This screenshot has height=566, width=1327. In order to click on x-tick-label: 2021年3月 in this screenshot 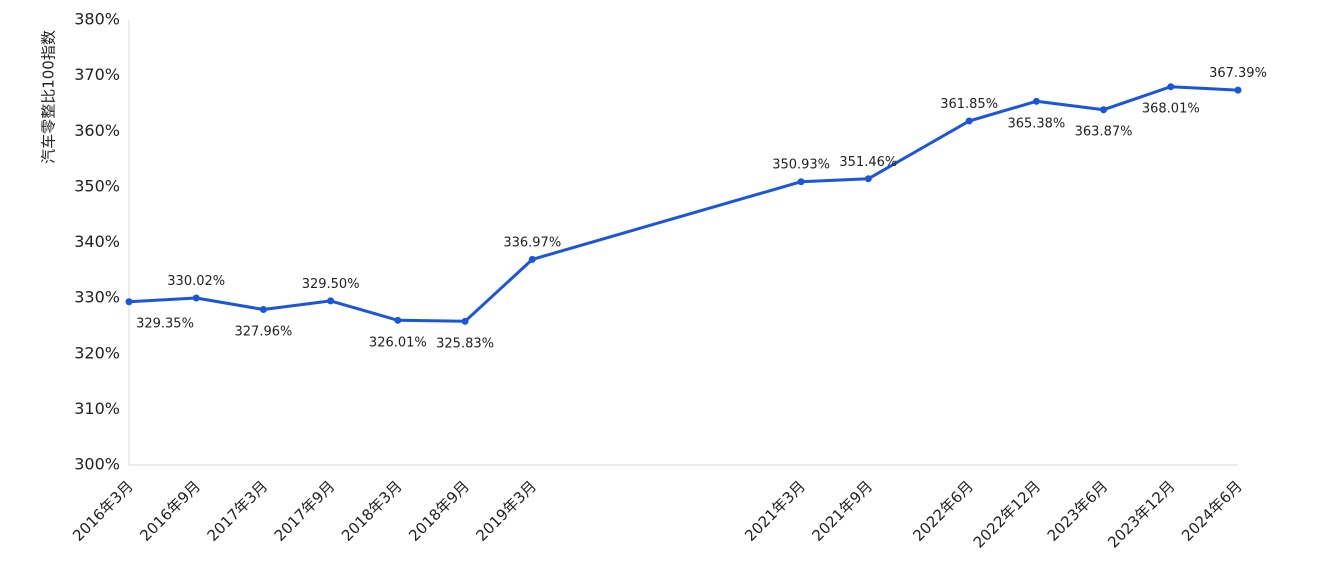, I will do `click(775, 511)`.